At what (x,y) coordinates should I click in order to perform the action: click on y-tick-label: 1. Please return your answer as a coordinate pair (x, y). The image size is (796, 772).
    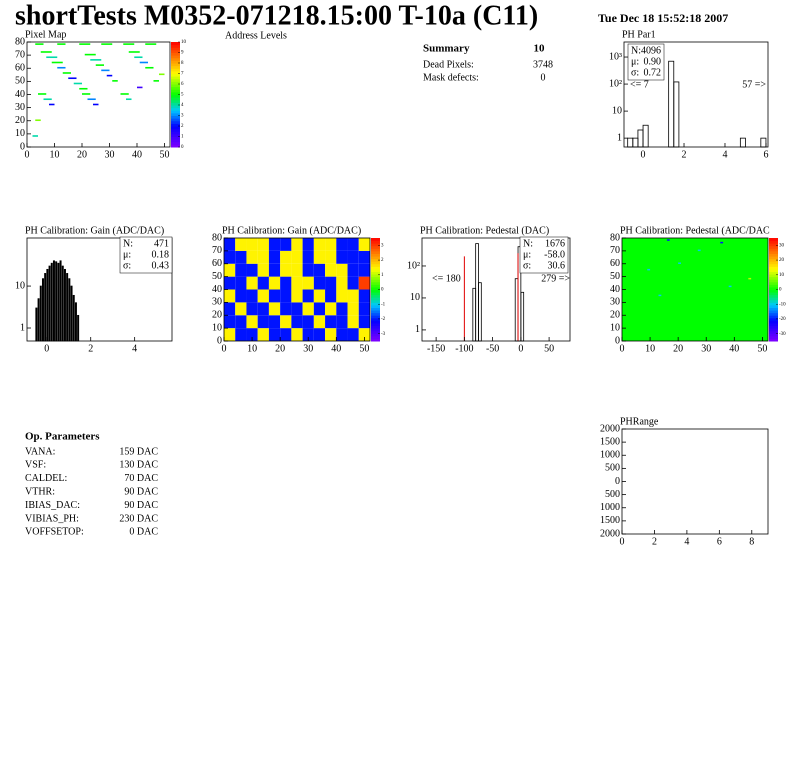
    Looking at the image, I should click on (619, 137).